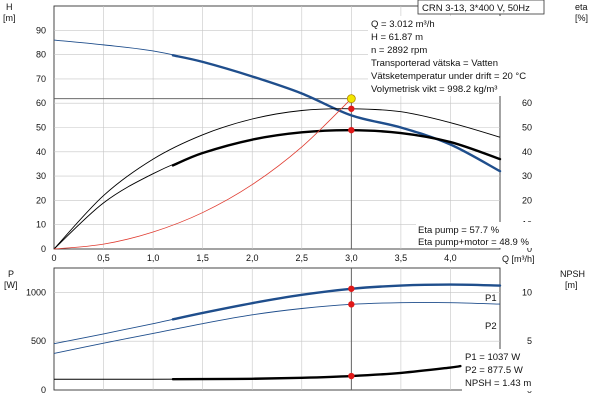 The width and height of the screenshot is (600, 400). Describe the element at coordinates (41, 128) in the screenshot. I see `top-left-tick-label: 50` at that location.